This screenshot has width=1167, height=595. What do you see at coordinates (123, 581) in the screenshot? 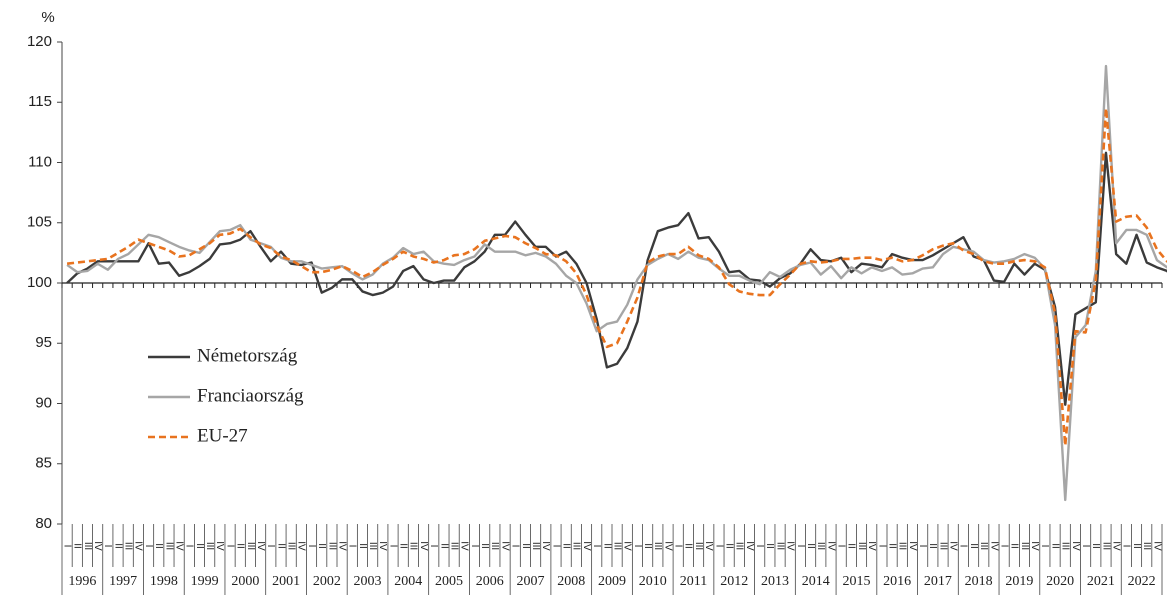
I see `year-label: 1997` at bounding box center [123, 581].